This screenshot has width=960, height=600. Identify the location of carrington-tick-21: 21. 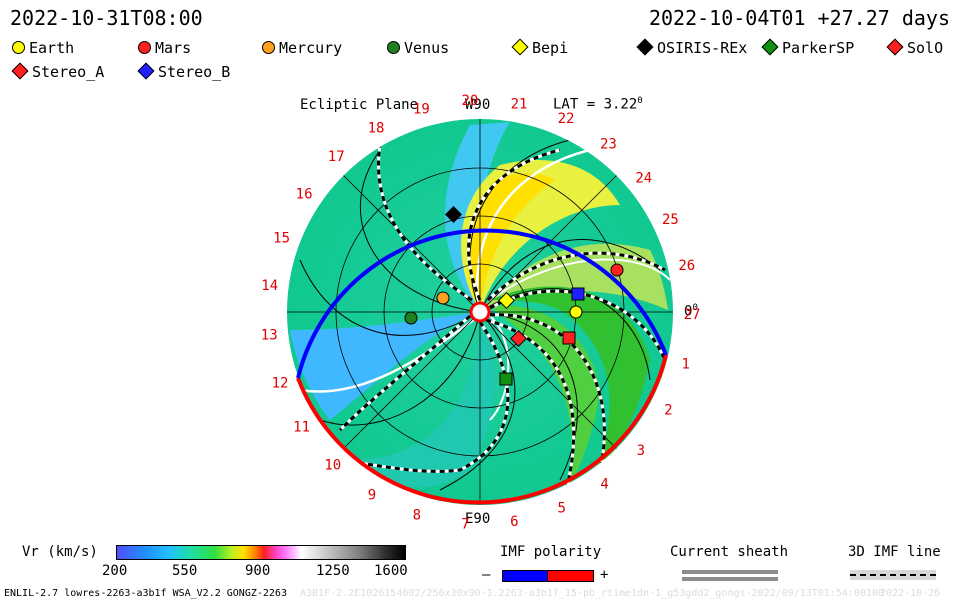
(519, 105).